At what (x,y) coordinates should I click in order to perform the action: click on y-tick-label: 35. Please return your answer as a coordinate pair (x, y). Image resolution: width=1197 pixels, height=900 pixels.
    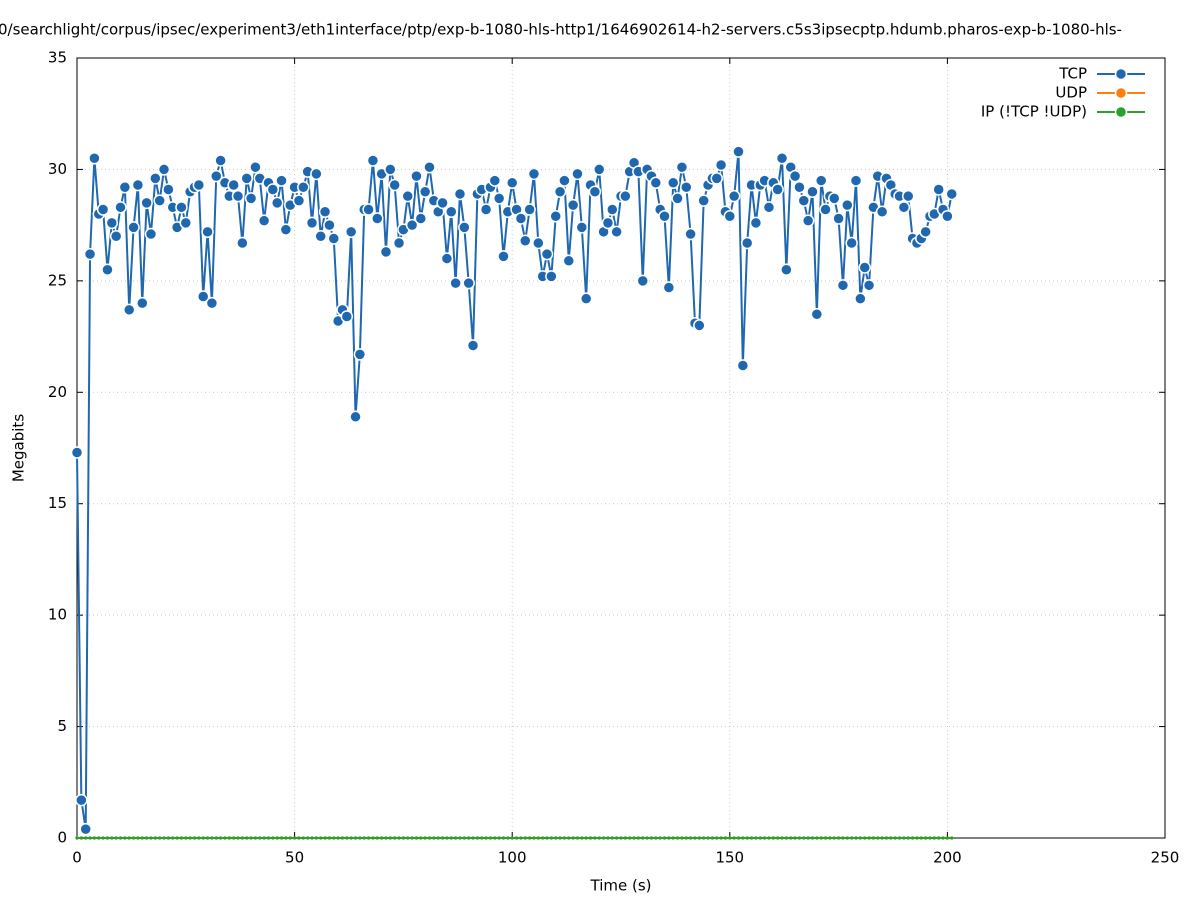
    Looking at the image, I should click on (57, 58).